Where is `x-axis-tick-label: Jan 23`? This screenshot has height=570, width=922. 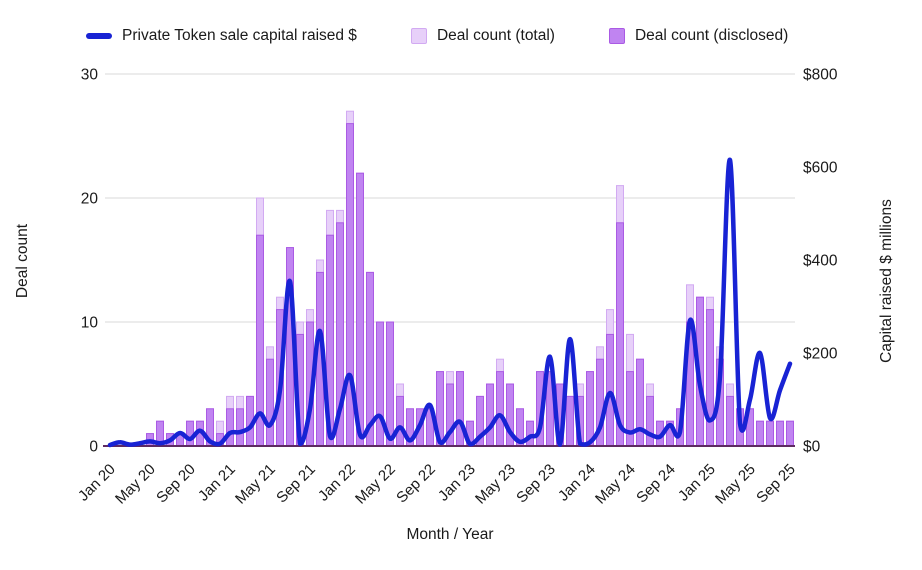 x-axis-tick-label: Jan 23 is located at coordinates (457, 483).